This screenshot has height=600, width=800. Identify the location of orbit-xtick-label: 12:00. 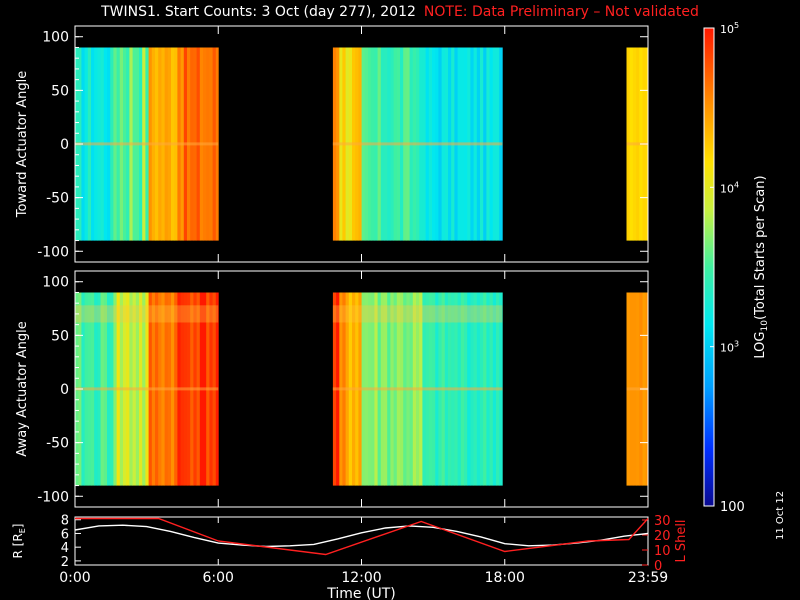
(361, 578).